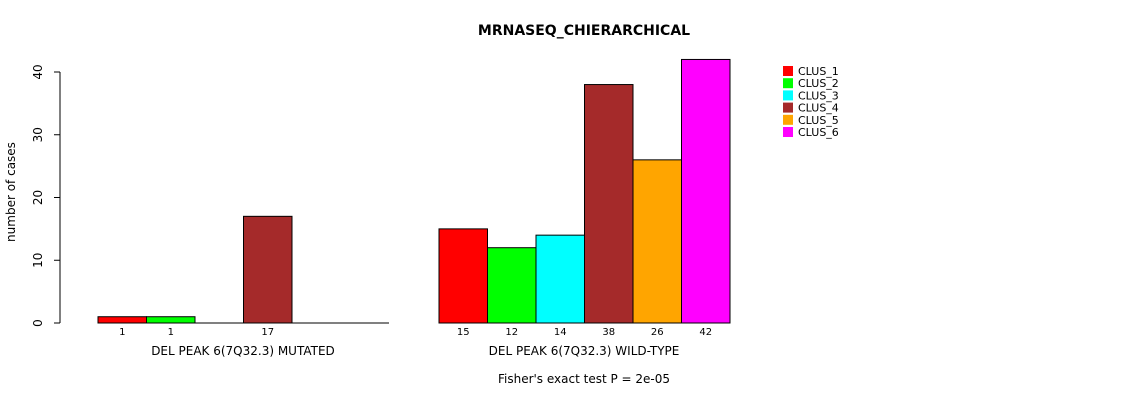 The width and height of the screenshot is (1140, 400). I want to click on chart-title: MRNASEQ_CHIERARCHICAL, so click(584, 31).